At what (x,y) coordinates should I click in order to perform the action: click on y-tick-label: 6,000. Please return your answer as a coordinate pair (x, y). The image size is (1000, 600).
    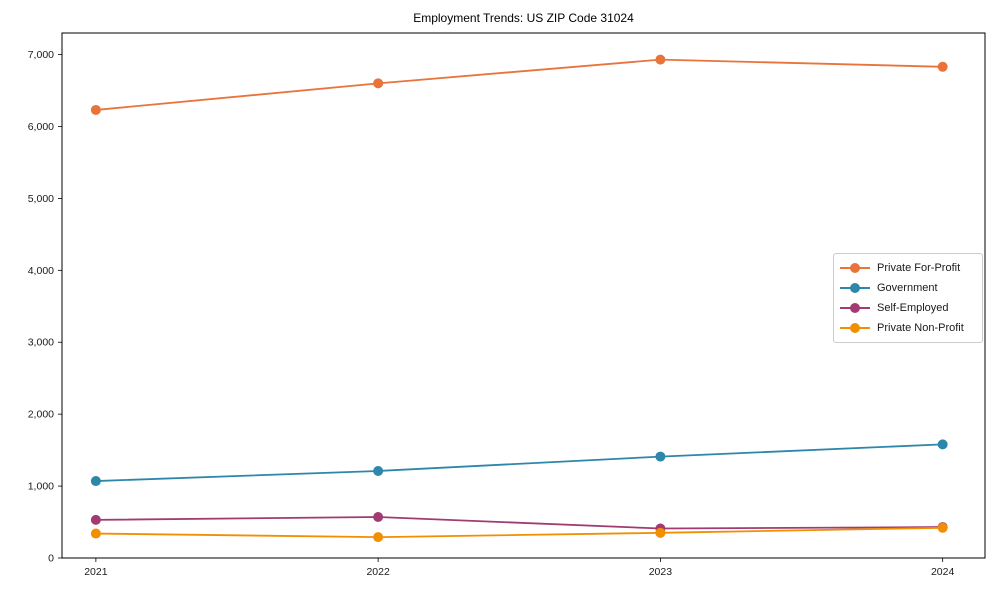
    Looking at the image, I should click on (41, 127).